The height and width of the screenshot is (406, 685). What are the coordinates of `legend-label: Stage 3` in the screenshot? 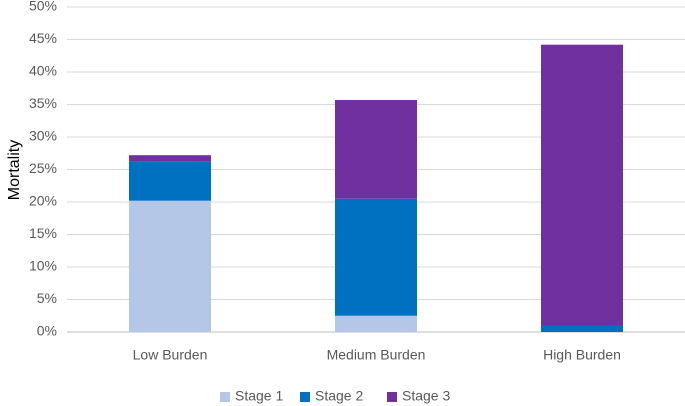 It's located at (426, 396).